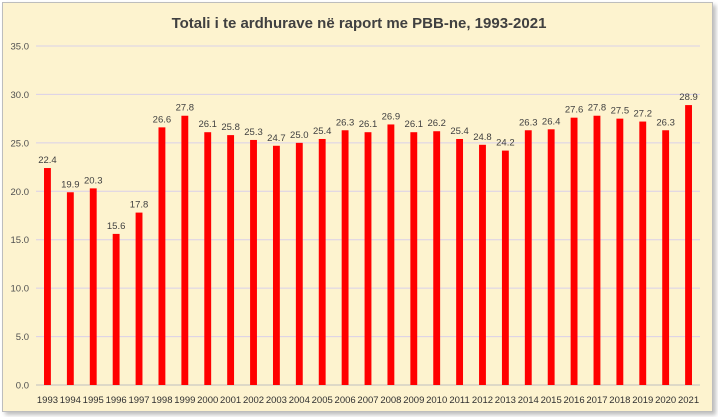  What do you see at coordinates (551, 400) in the screenshot?
I see `x-tick-label: 2015` at bounding box center [551, 400].